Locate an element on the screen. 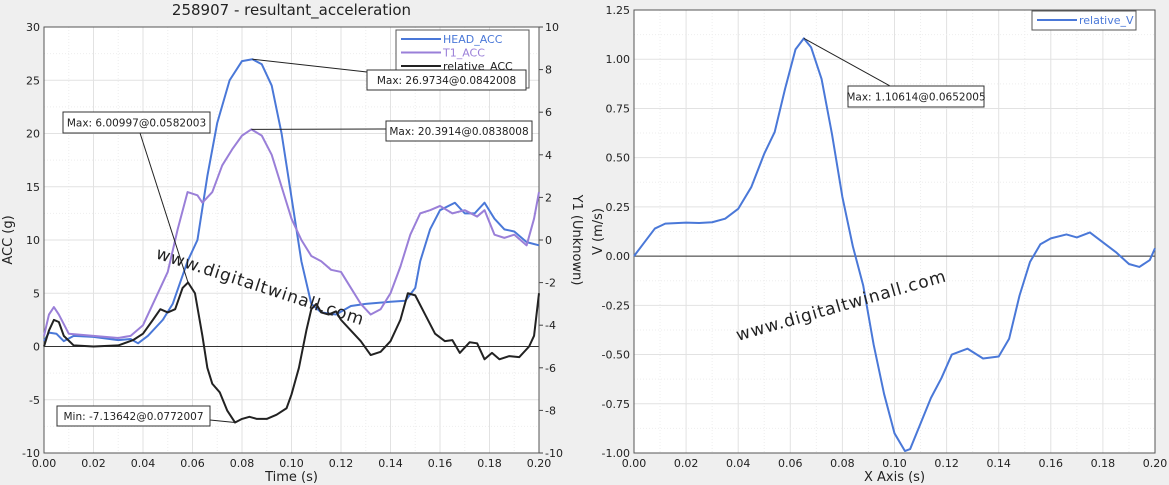 The image size is (1169, 485). y-tick-label: 10 is located at coordinates (33, 240).